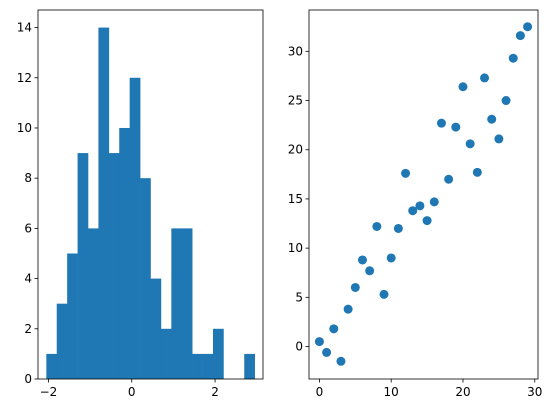  I want to click on scatter-x-tick-label: 30, so click(534, 392).